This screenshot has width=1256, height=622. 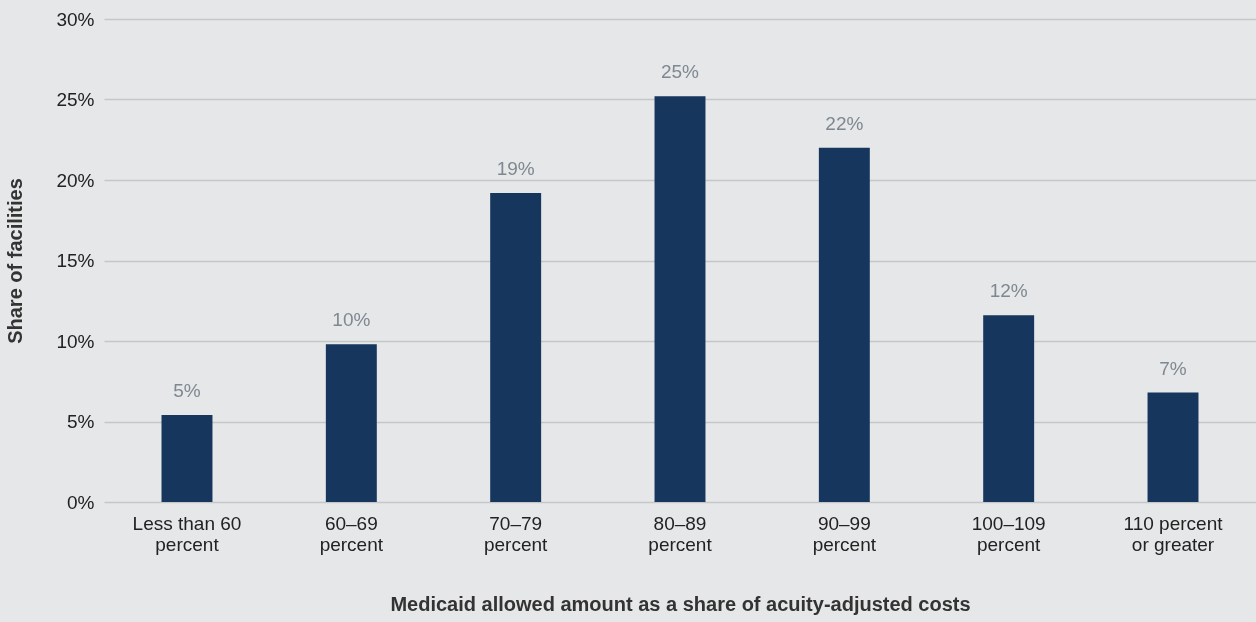 What do you see at coordinates (844, 533) in the screenshot?
I see `x-tick-label: 90–99 percent` at bounding box center [844, 533].